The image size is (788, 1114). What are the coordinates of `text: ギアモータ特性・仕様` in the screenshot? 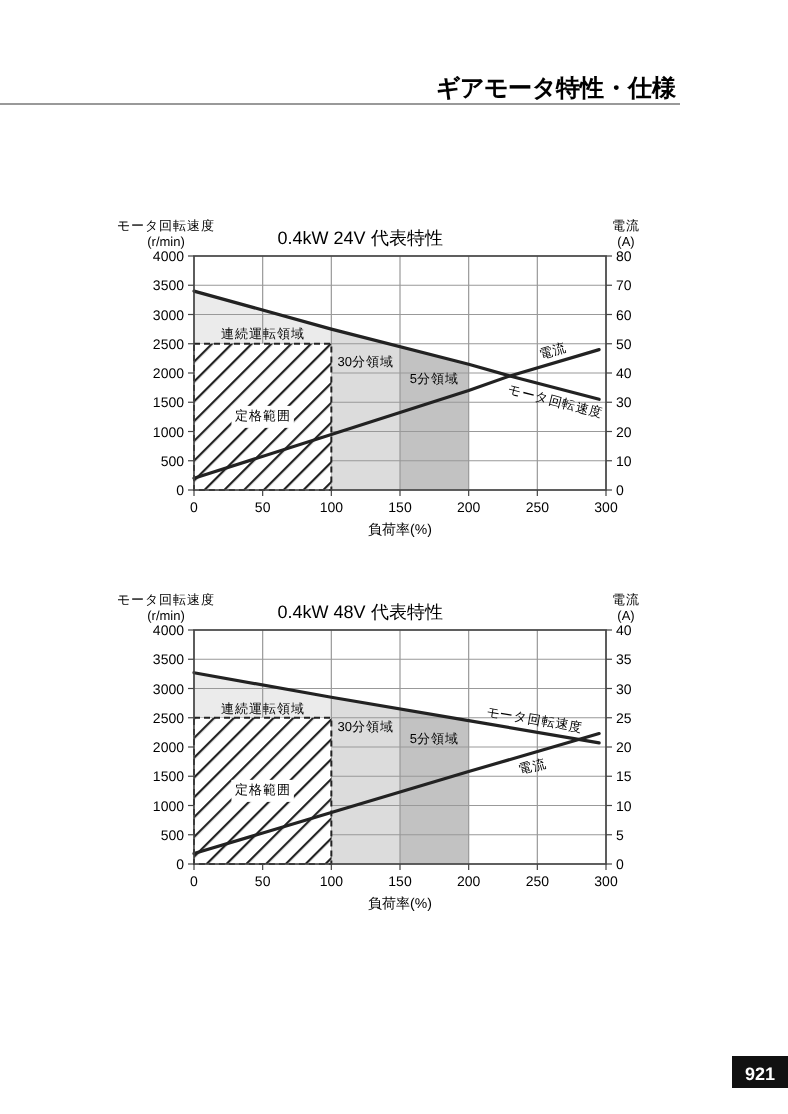 It's located at (557, 88).